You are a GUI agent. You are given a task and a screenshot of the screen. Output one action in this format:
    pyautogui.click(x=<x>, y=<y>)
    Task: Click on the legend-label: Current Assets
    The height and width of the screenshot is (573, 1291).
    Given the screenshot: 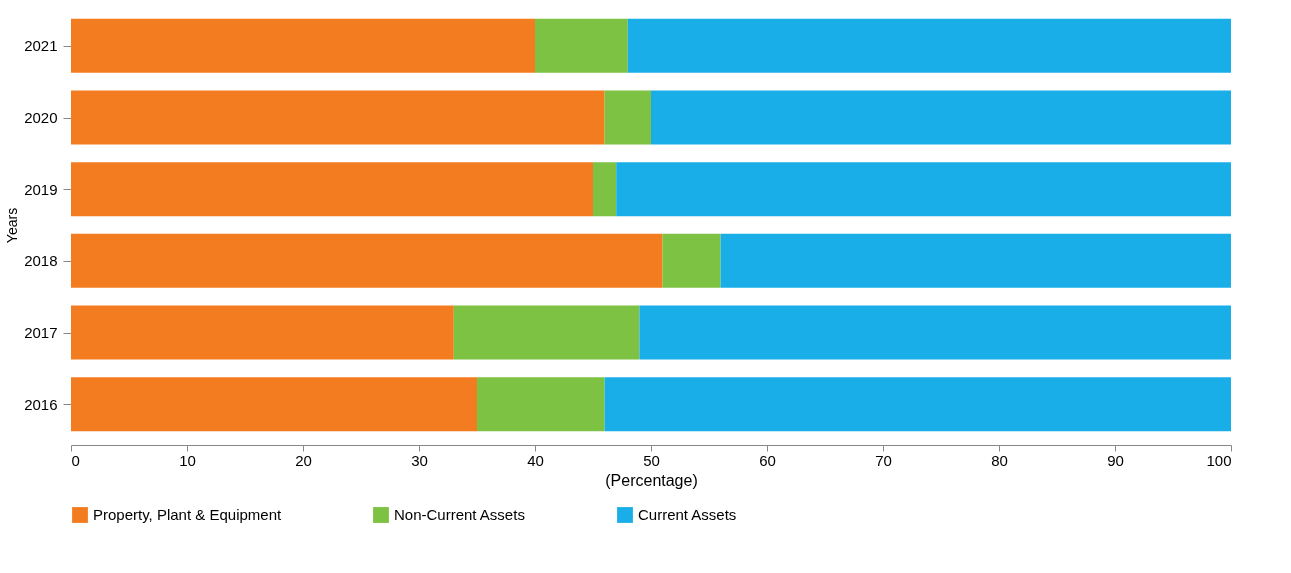 What is the action you would take?
    pyautogui.click(x=687, y=514)
    